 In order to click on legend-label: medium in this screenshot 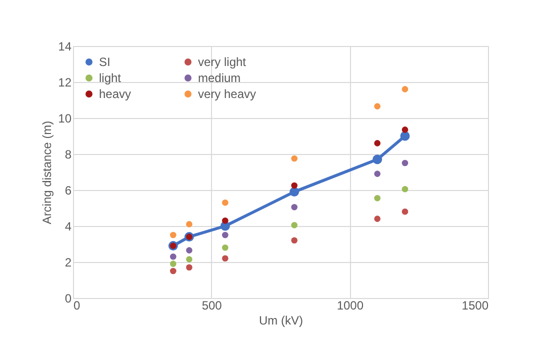, I will do `click(219, 78)`.